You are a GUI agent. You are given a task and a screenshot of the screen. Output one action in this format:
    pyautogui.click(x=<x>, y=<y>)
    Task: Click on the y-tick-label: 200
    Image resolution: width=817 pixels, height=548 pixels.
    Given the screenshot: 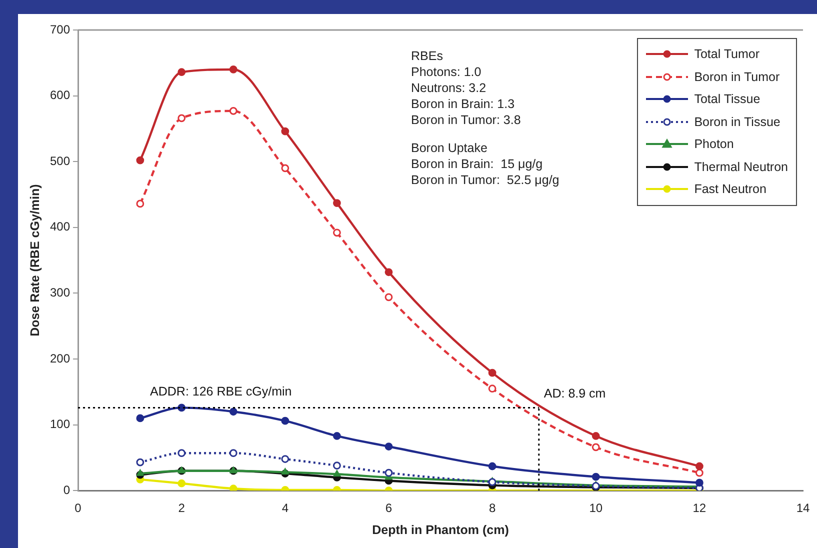 What is the action you would take?
    pyautogui.click(x=60, y=358)
    